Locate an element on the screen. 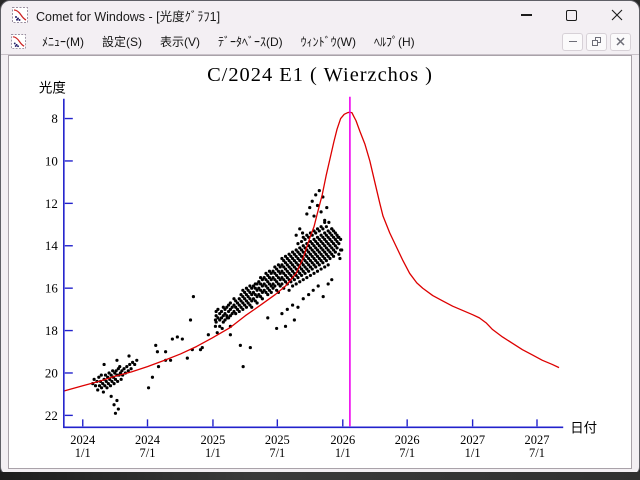  close-button is located at coordinates (616, 15).